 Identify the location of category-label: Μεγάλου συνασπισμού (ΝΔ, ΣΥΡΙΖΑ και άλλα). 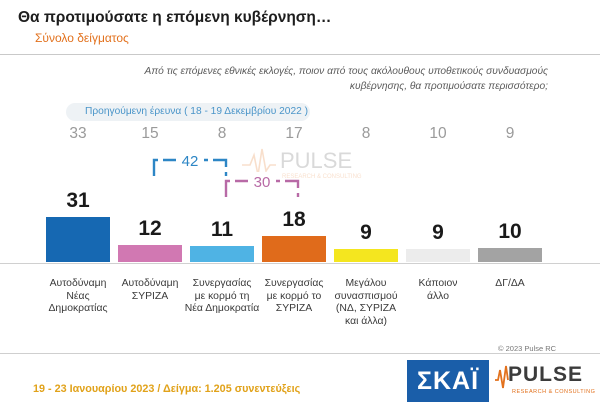
(366, 303).